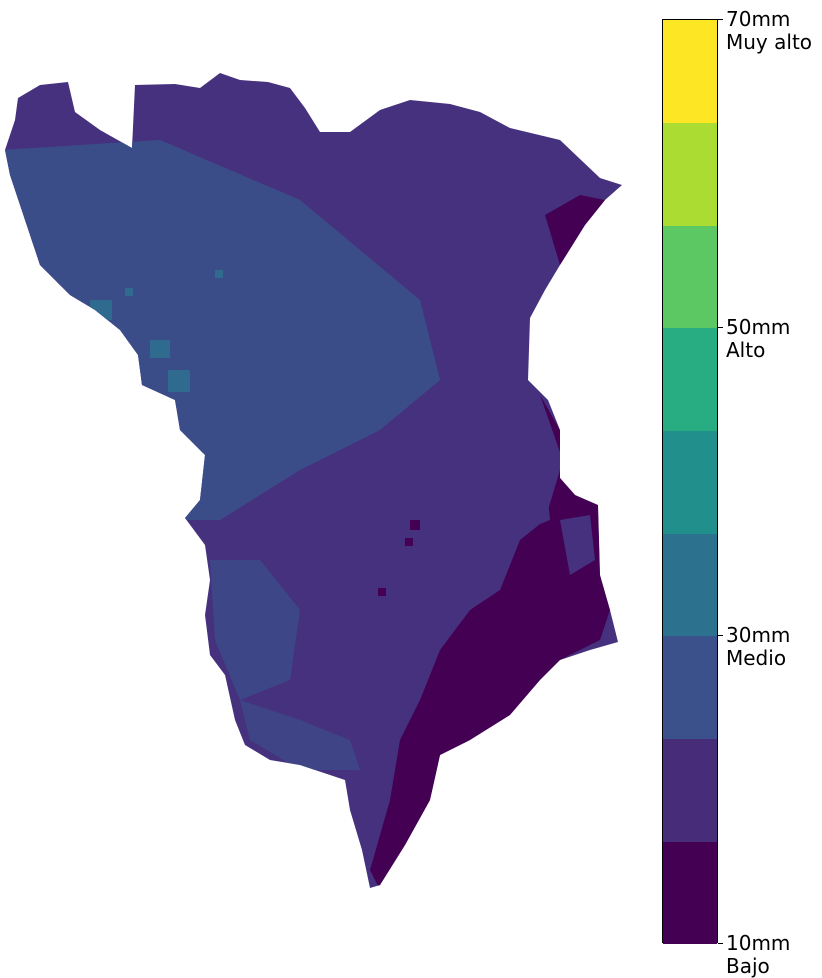 The width and height of the screenshot is (822, 978). Describe the element at coordinates (758, 327) in the screenshot. I see `tick-amount: 50mm` at that location.